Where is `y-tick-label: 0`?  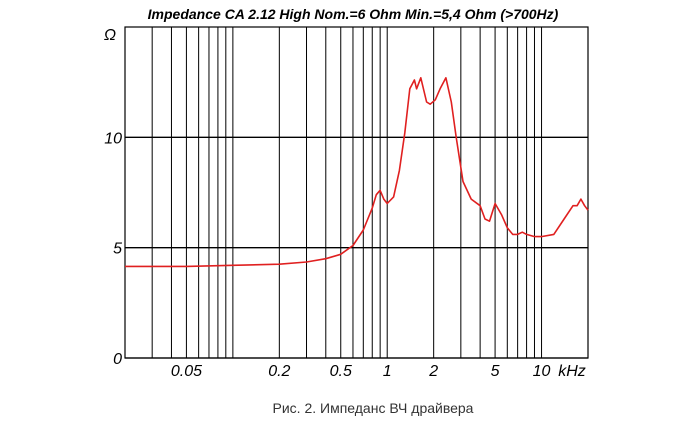 y-tick-label: 0 is located at coordinates (117, 359).